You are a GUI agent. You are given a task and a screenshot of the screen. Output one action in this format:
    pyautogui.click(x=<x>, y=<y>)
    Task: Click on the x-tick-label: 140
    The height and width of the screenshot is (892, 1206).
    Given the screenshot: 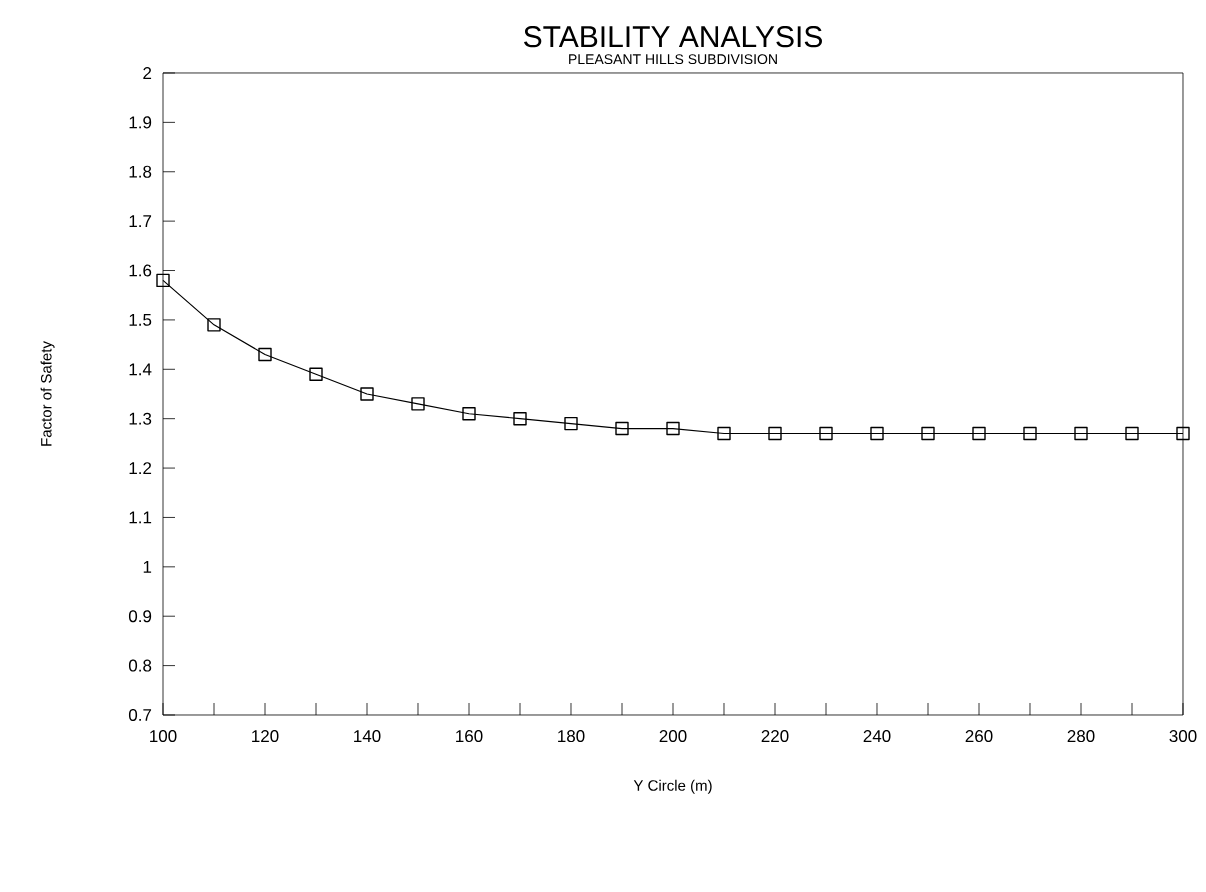 What is the action you would take?
    pyautogui.click(x=367, y=736)
    